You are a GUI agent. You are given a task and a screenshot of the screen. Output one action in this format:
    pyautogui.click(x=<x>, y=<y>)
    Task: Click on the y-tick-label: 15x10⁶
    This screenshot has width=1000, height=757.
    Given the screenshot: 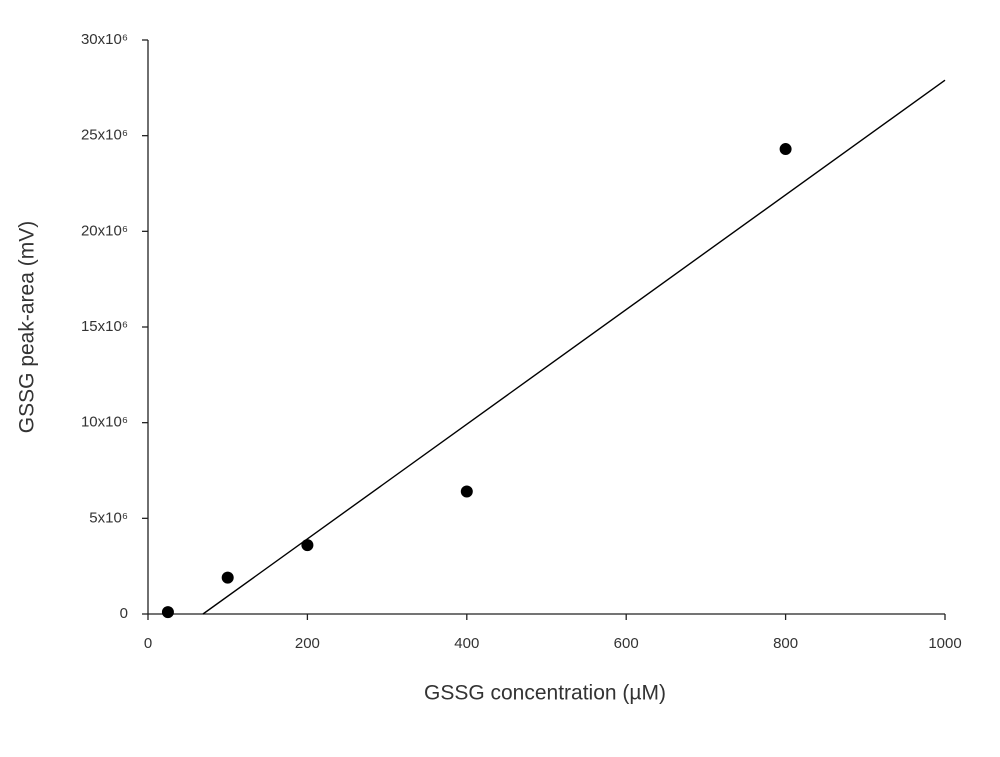 What is the action you would take?
    pyautogui.click(x=104, y=326)
    